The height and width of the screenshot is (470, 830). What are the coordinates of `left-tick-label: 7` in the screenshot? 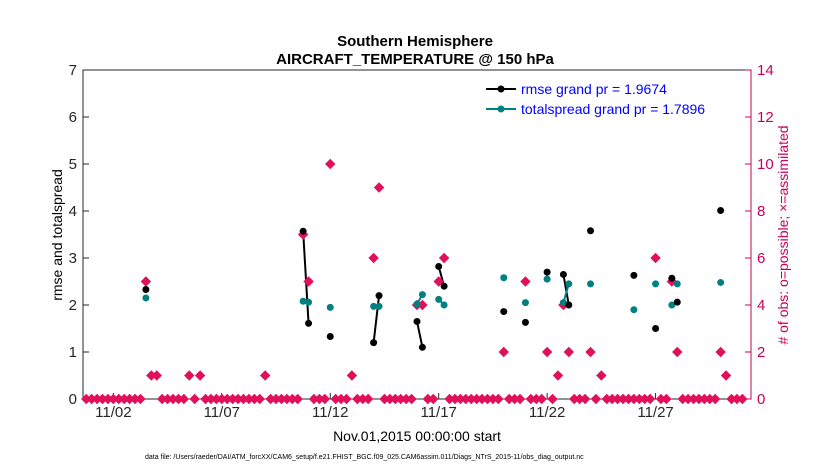 It's located at (73, 70).